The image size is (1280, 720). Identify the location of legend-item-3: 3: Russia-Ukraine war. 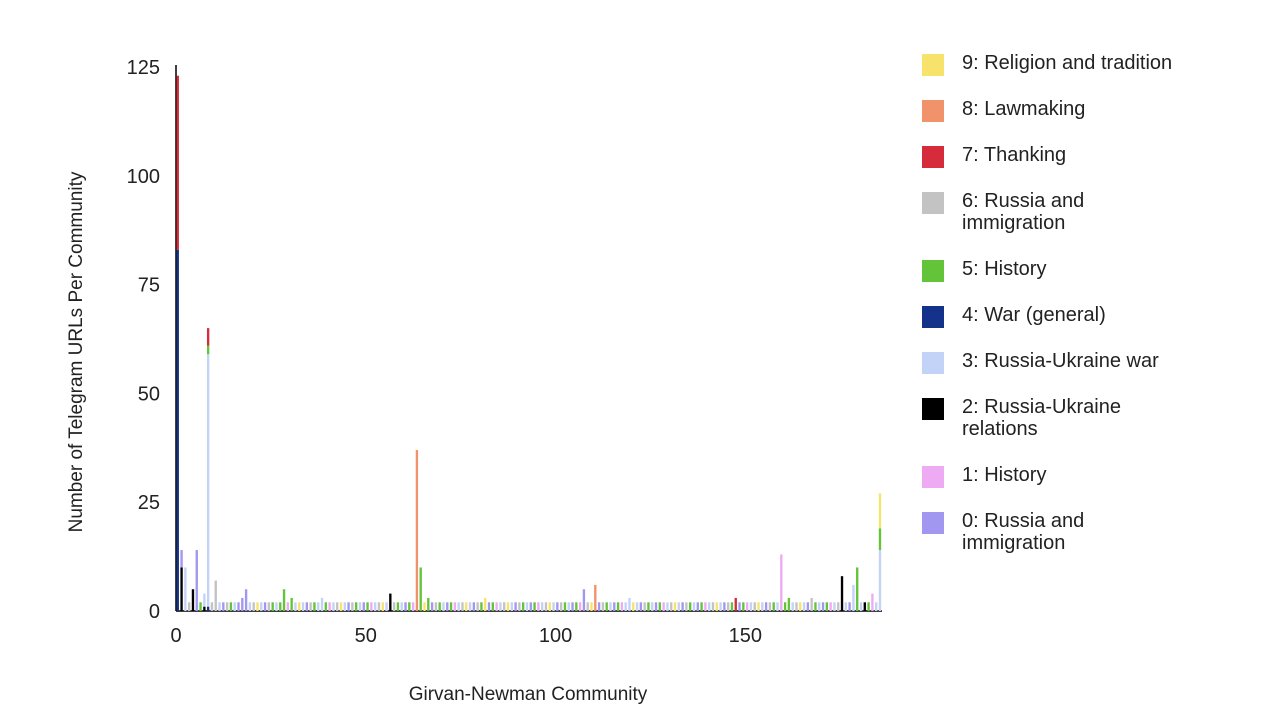
(1092, 373).